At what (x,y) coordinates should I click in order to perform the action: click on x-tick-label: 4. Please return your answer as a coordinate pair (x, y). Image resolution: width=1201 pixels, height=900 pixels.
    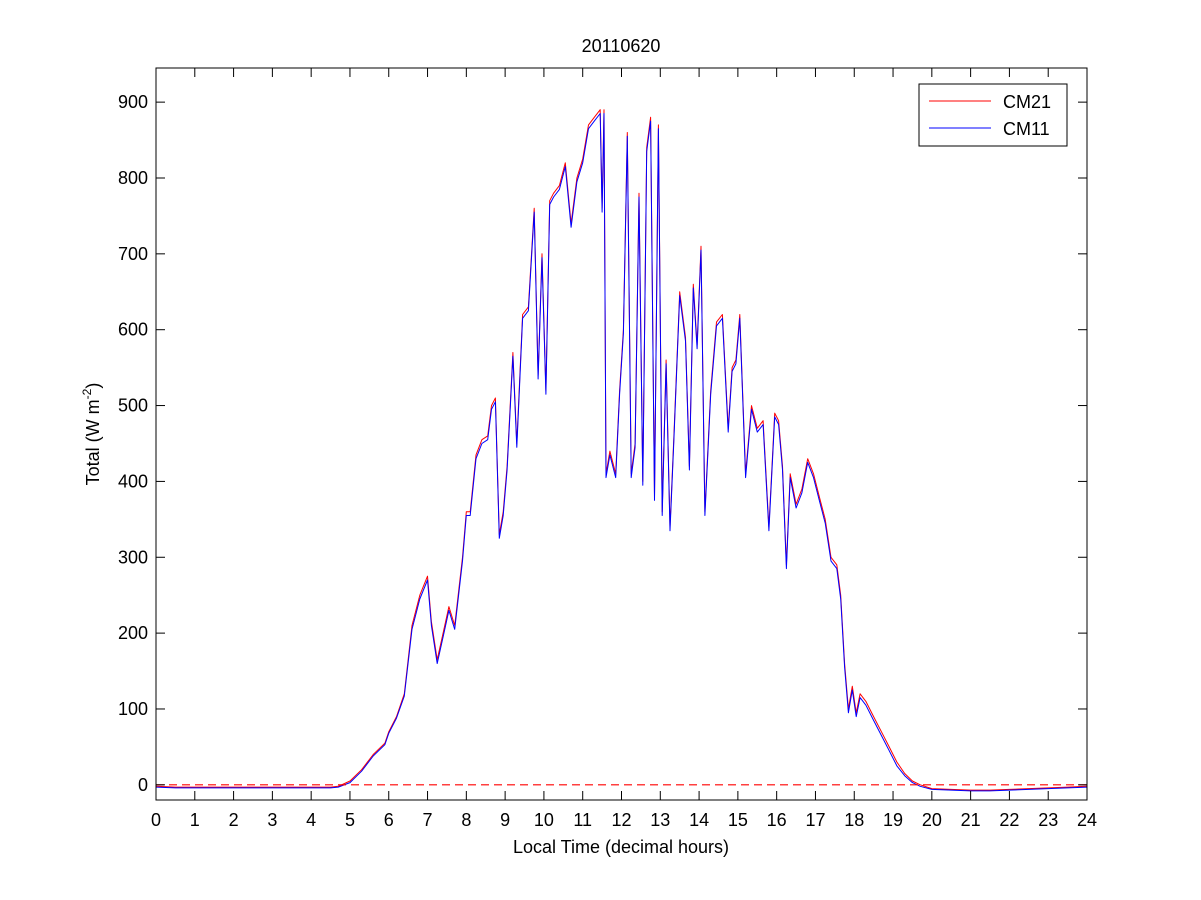
    Looking at the image, I should click on (311, 820).